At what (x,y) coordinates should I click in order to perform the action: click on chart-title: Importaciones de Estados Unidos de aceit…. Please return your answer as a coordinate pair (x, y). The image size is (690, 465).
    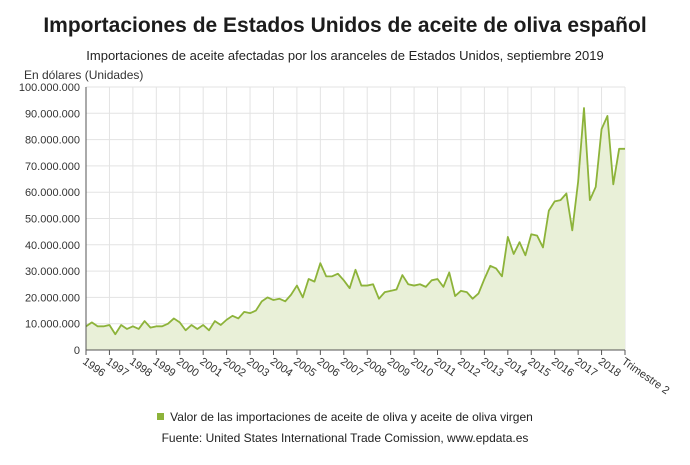
    Looking at the image, I should click on (345, 25).